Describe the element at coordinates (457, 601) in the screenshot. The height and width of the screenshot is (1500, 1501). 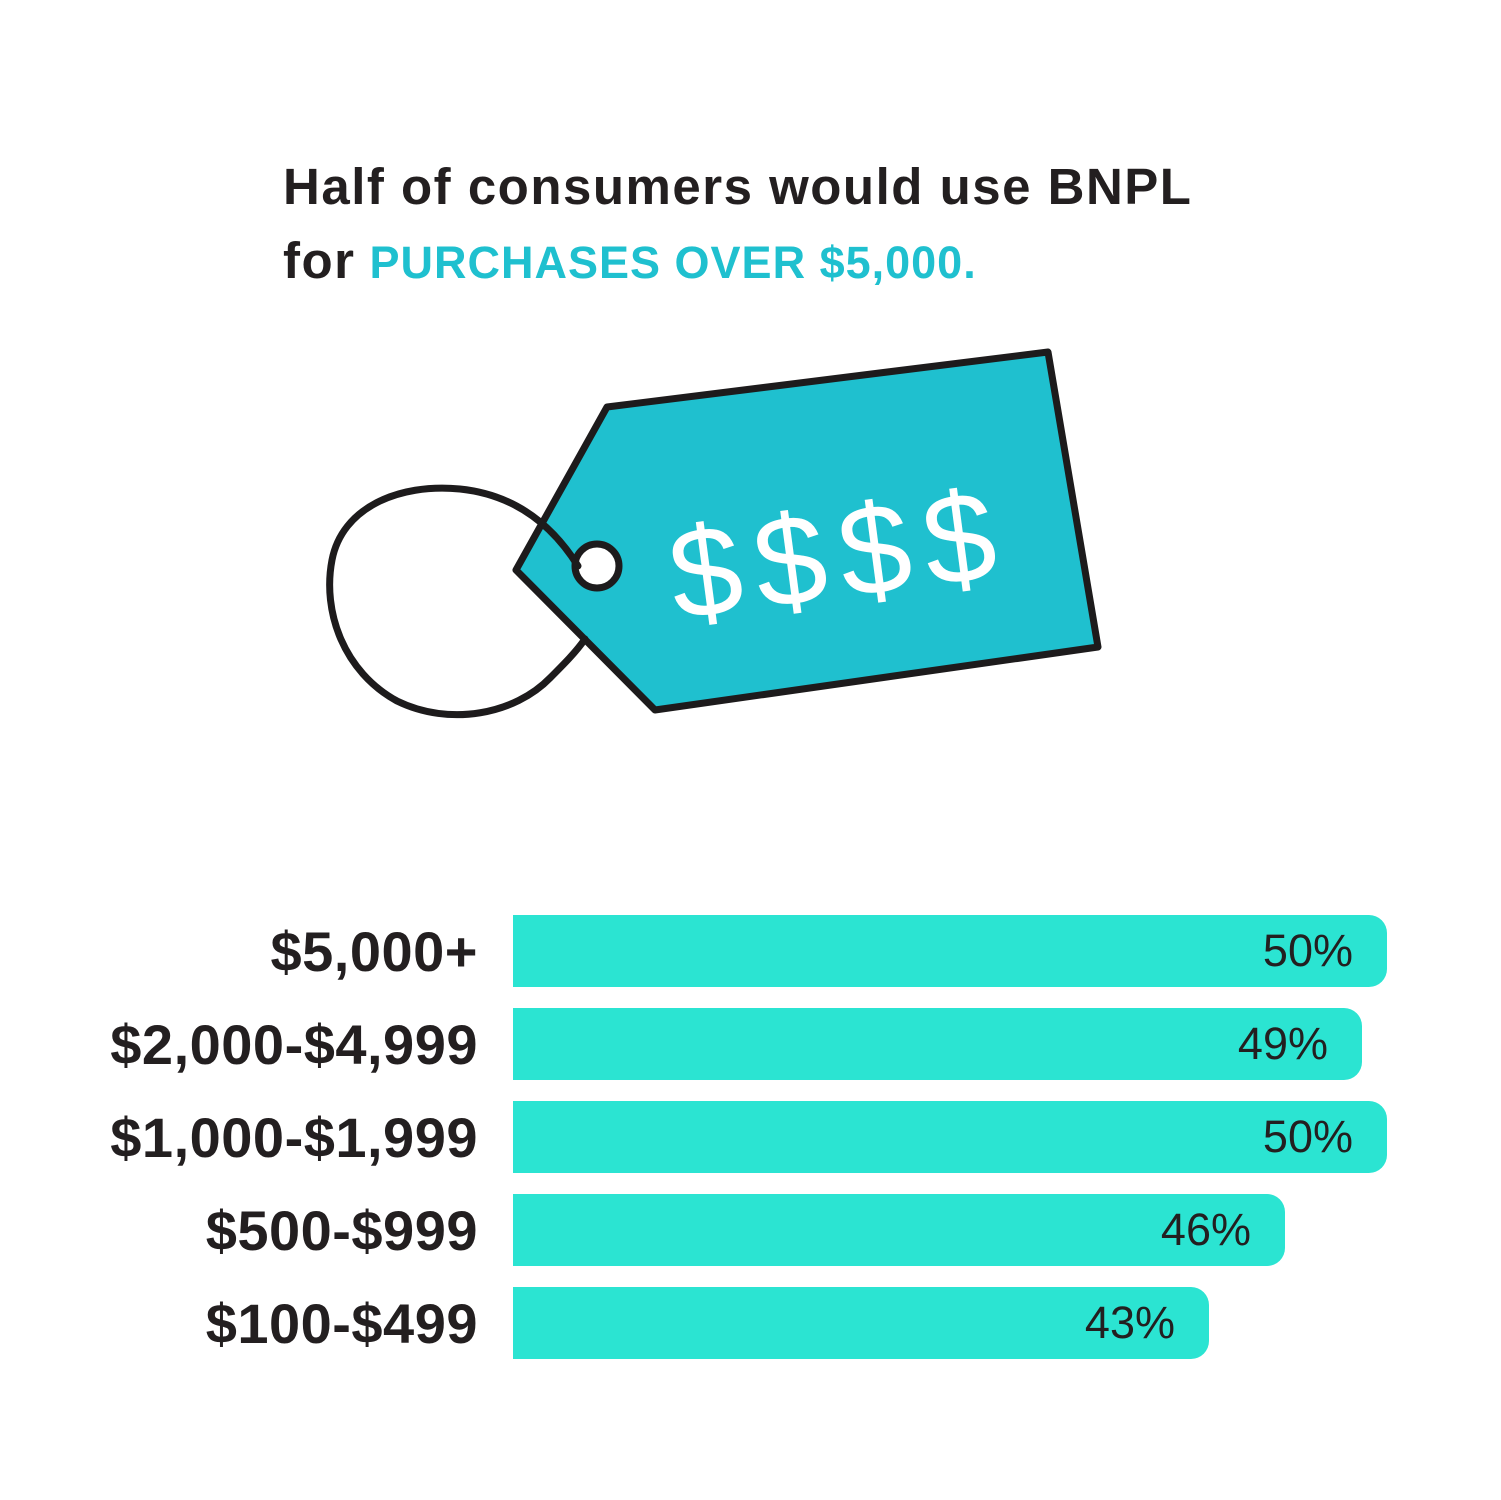
I see `tag-string-icon` at that location.